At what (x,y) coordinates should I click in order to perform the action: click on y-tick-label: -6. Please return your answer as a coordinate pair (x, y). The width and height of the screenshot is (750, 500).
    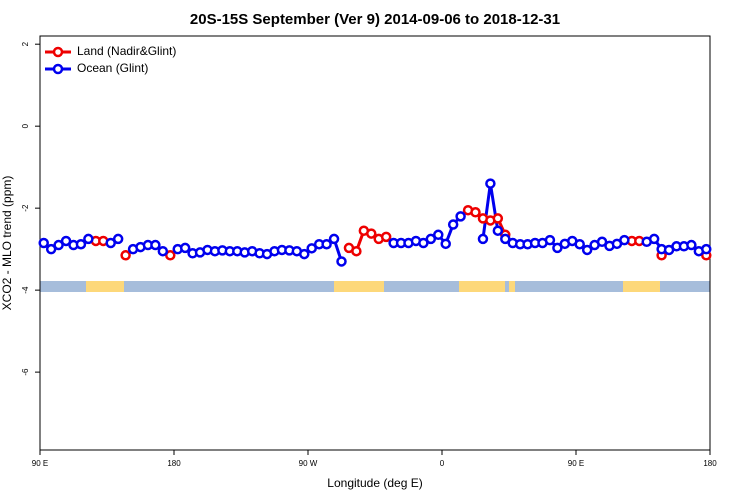
    Looking at the image, I should click on (25, 372).